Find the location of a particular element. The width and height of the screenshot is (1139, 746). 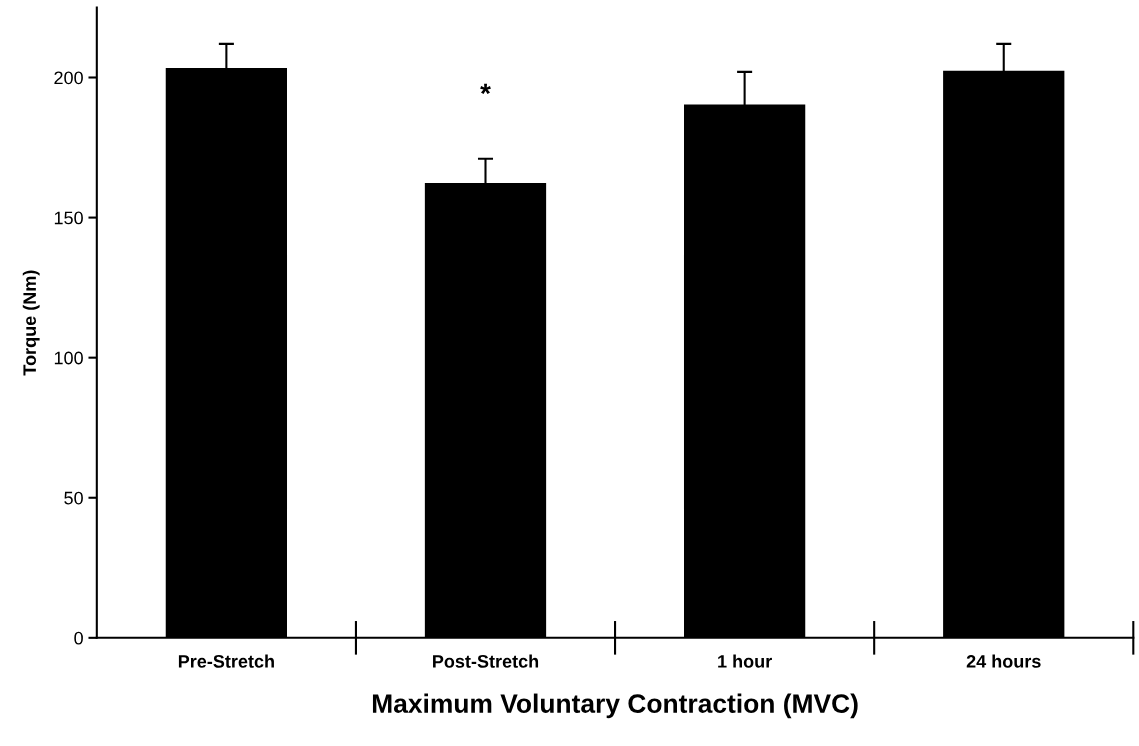

y-tick-label: 150 is located at coordinates (68, 218).